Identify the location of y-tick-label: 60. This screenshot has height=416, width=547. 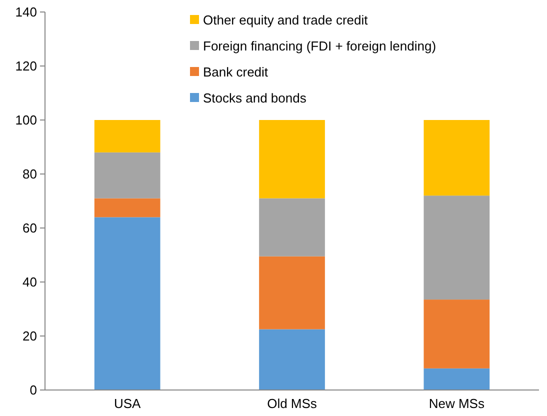
(29, 228).